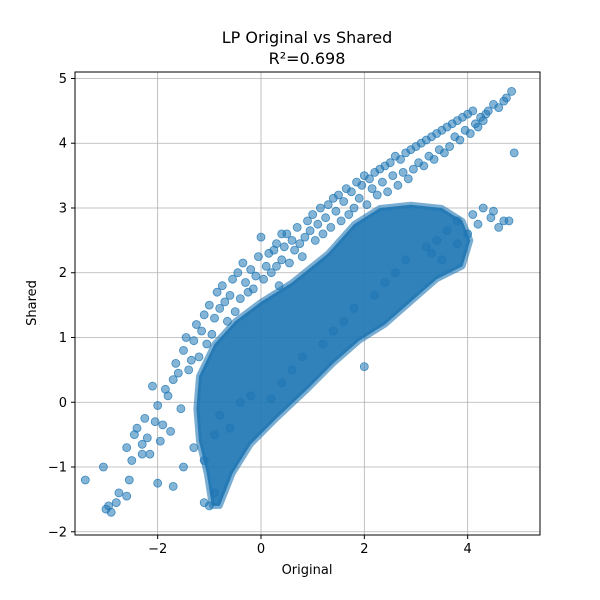 The height and width of the screenshot is (600, 600). I want to click on y-tick-label: −2, so click(57, 532).